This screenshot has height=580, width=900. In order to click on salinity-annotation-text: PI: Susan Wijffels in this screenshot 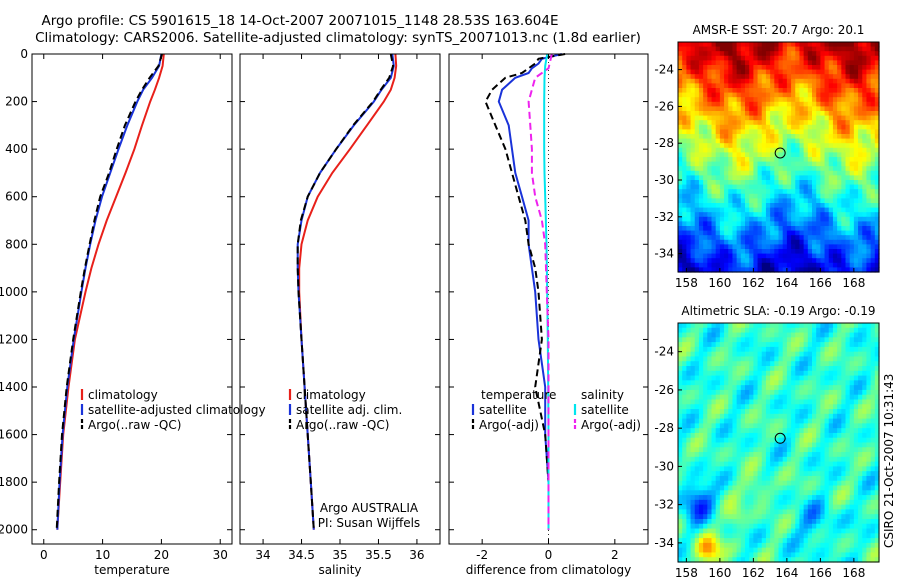, I will do `click(369, 523)`.